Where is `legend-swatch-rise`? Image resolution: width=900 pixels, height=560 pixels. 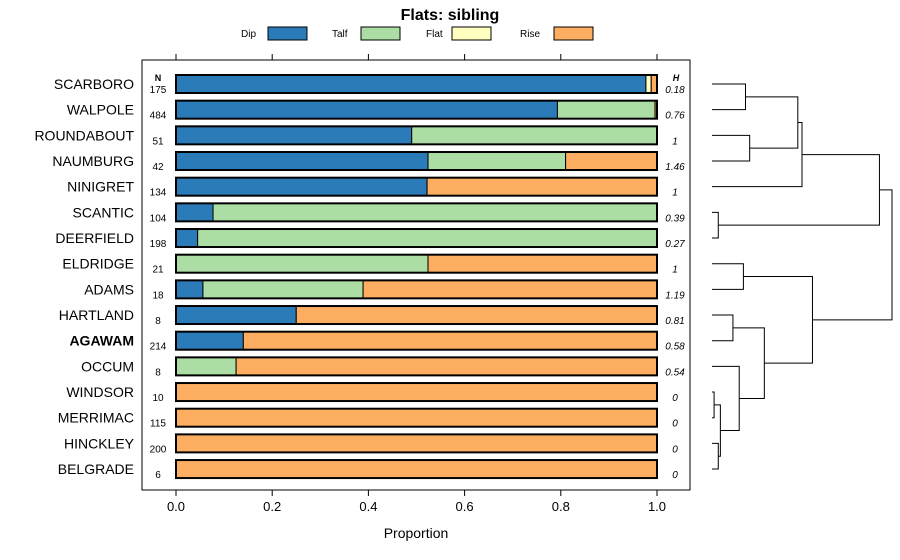 legend-swatch-rise is located at coordinates (573, 33).